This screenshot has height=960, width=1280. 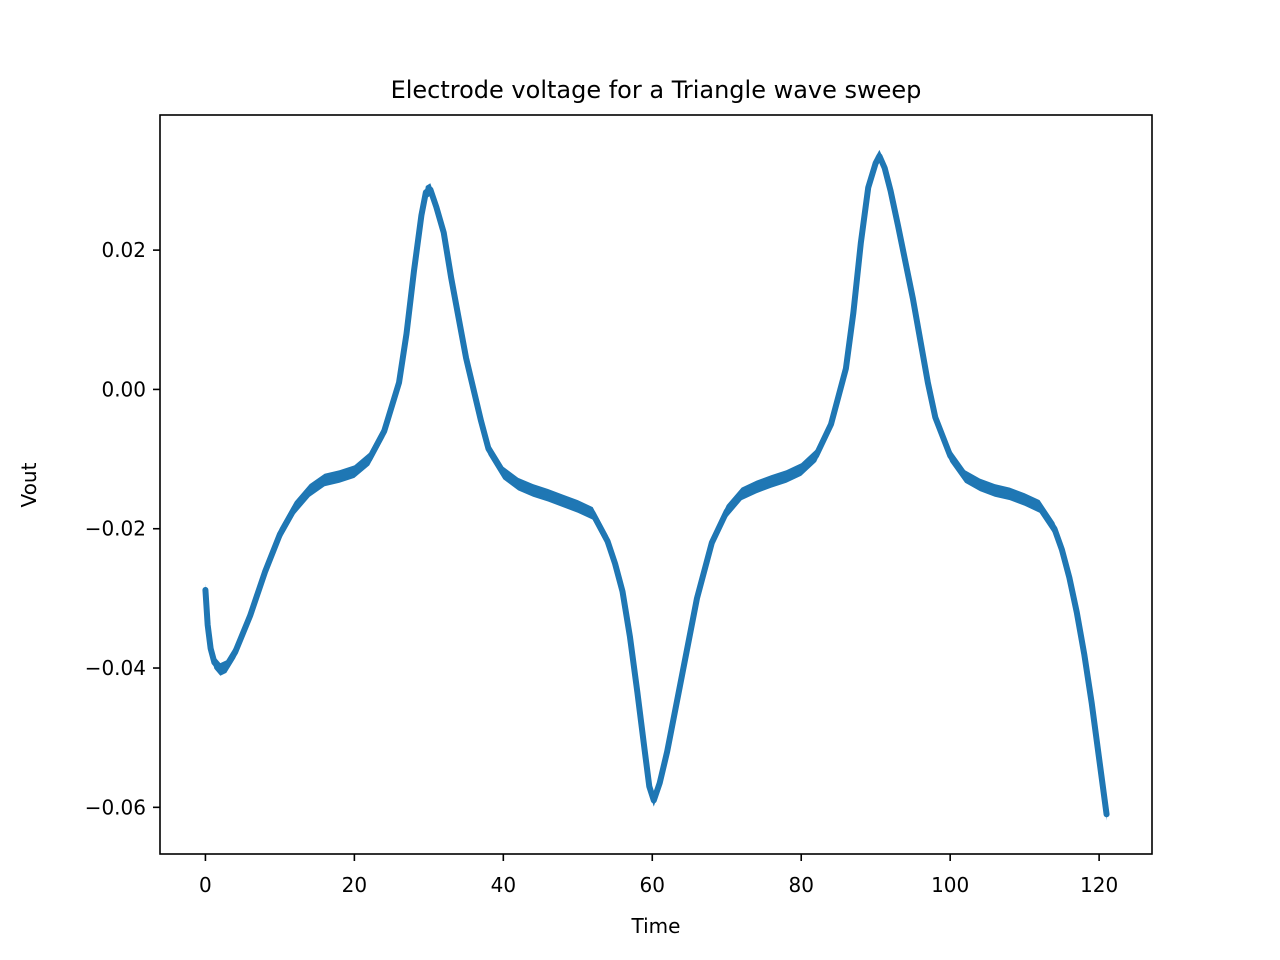 I want to click on y-tick-label: 0.00, so click(x=123, y=389).